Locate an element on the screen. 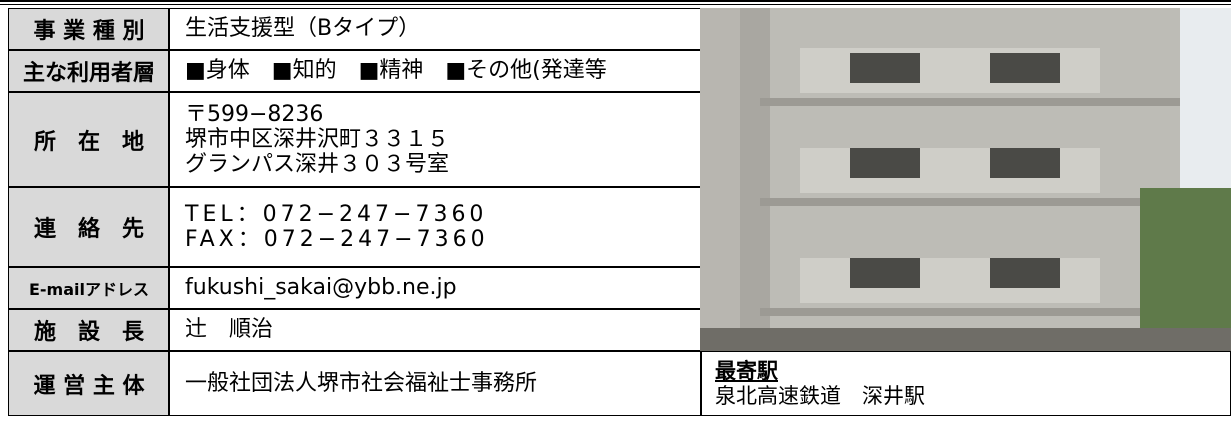  row-label: E-mailアドレス is located at coordinates (89, 288).